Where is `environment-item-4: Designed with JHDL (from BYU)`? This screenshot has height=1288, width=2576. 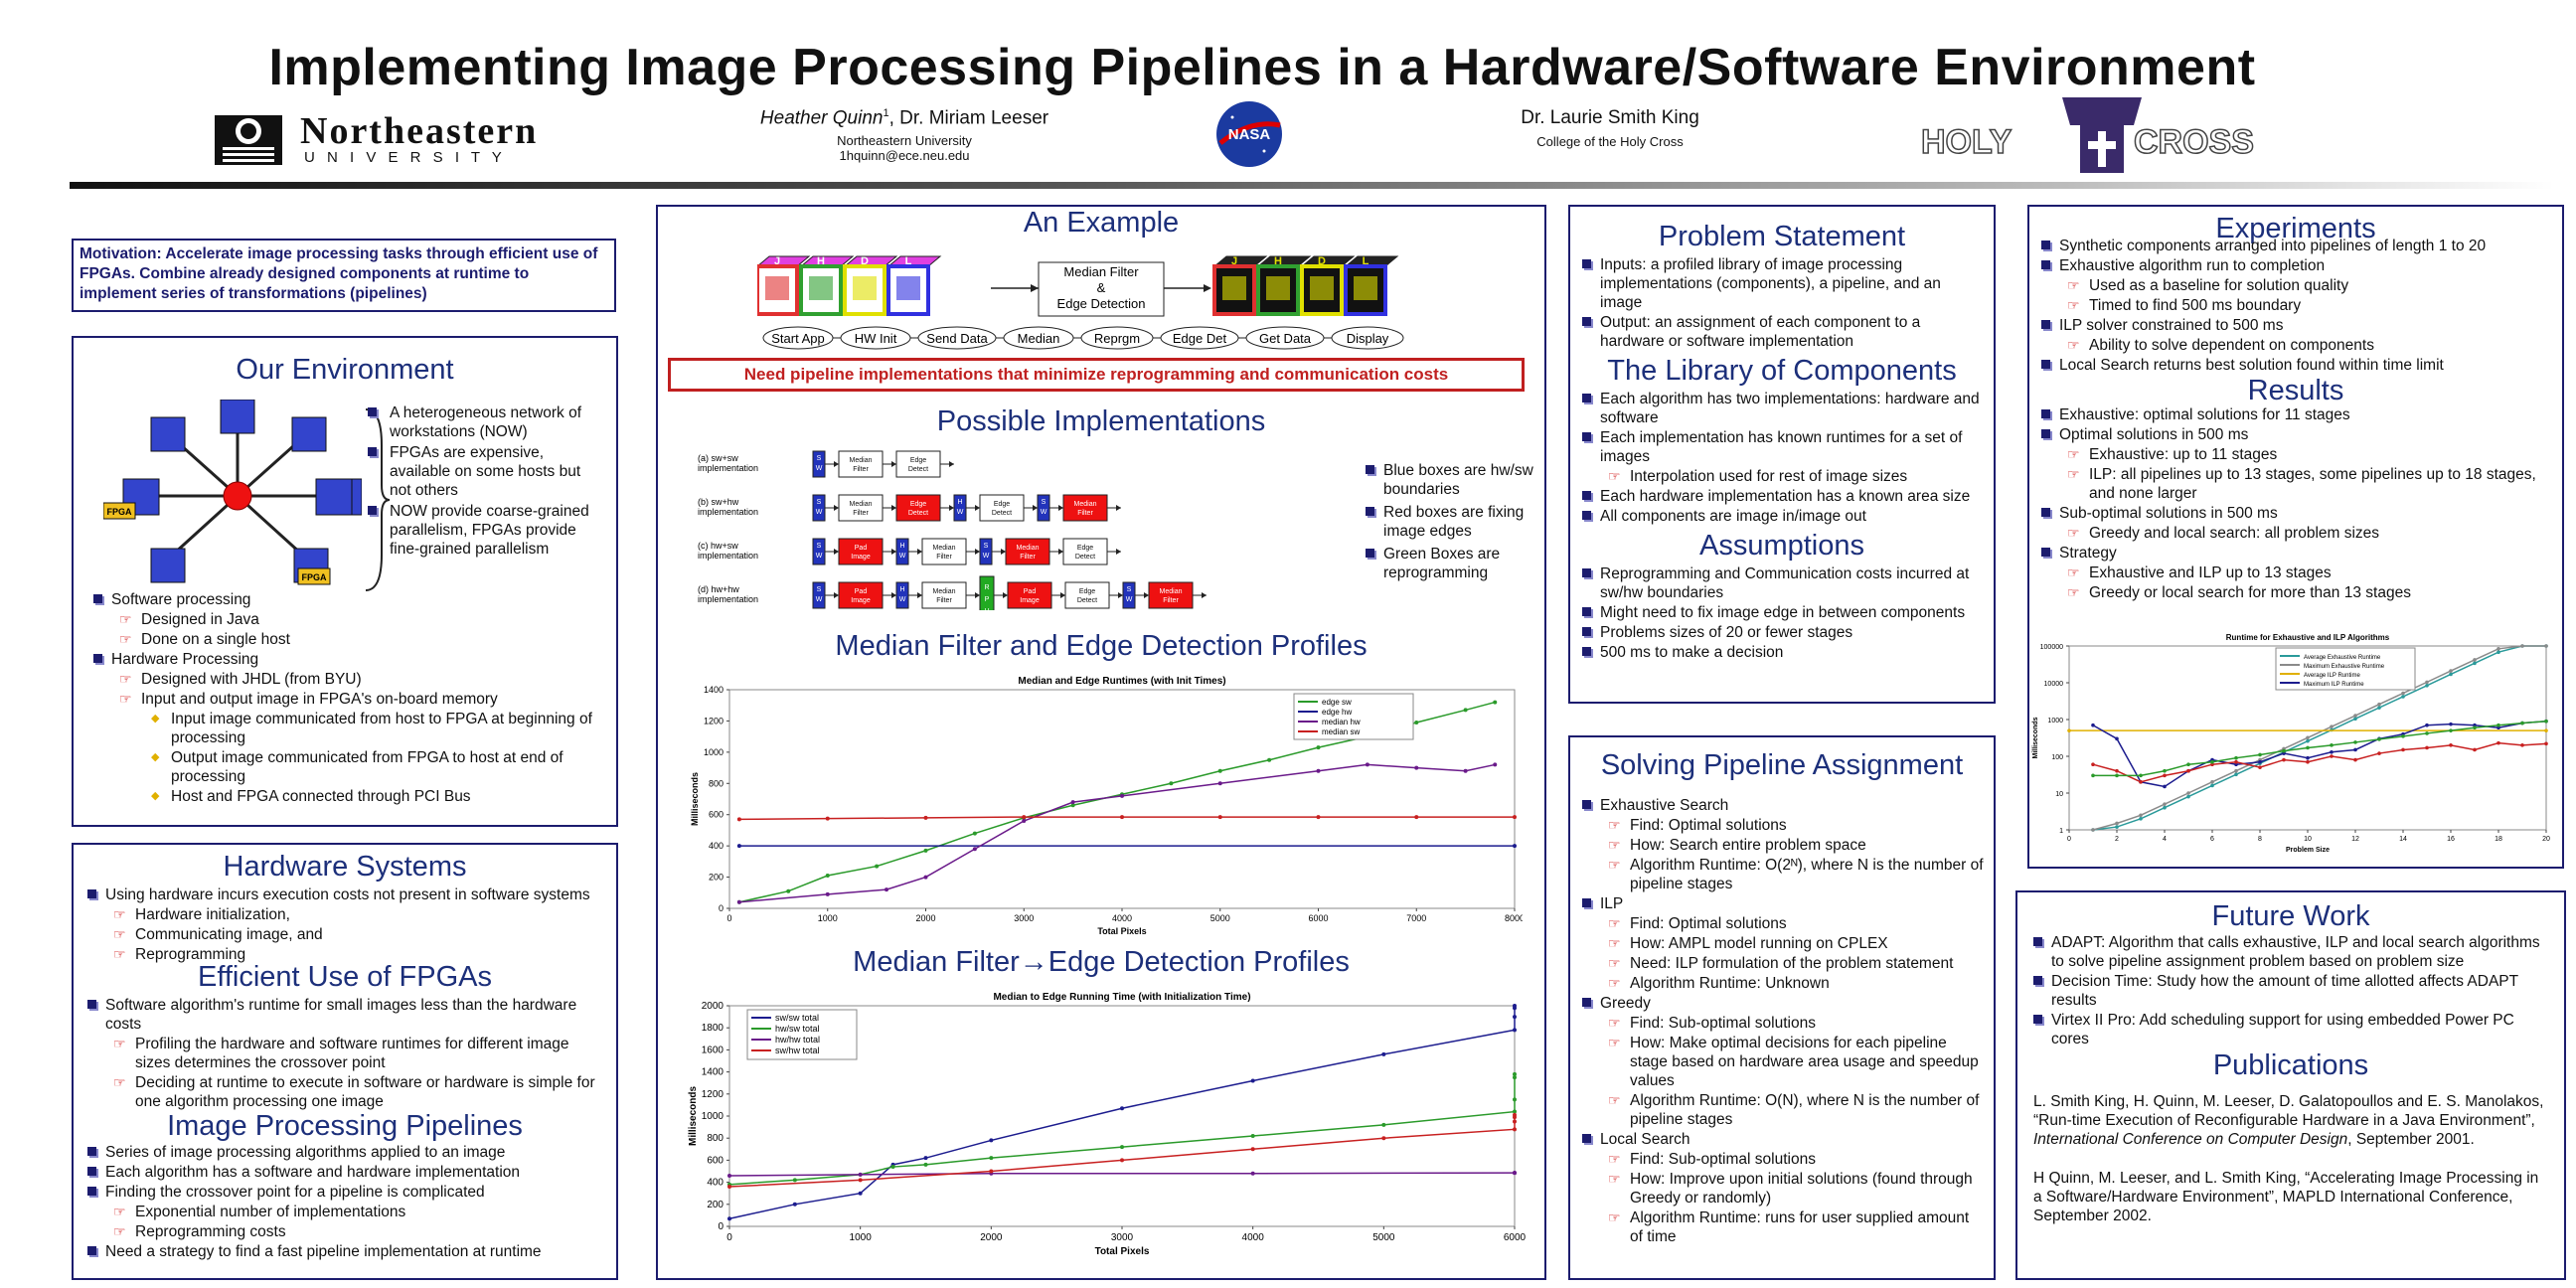 environment-item-4: Designed with JHDL (from BYU) is located at coordinates (347, 679).